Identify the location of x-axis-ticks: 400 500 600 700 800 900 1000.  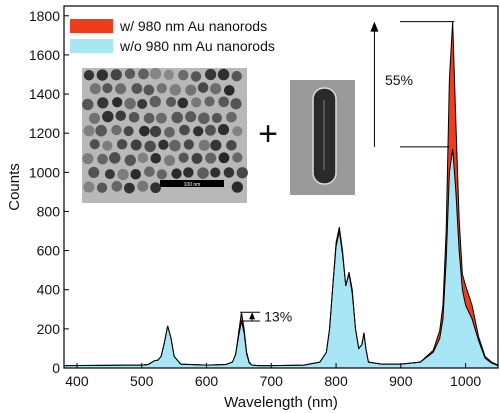
(273, 376).